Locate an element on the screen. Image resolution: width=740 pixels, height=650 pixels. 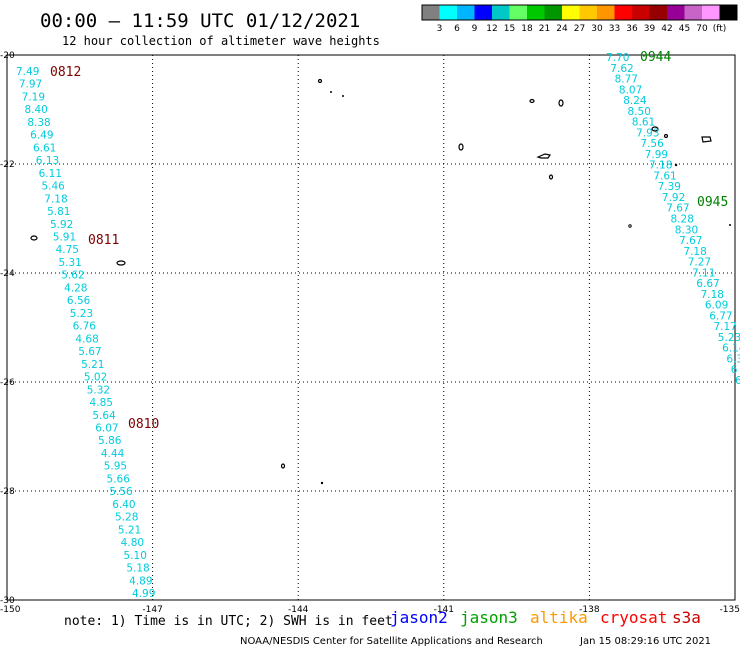
wave-height-value: 7.27 is located at coordinates (699, 263).